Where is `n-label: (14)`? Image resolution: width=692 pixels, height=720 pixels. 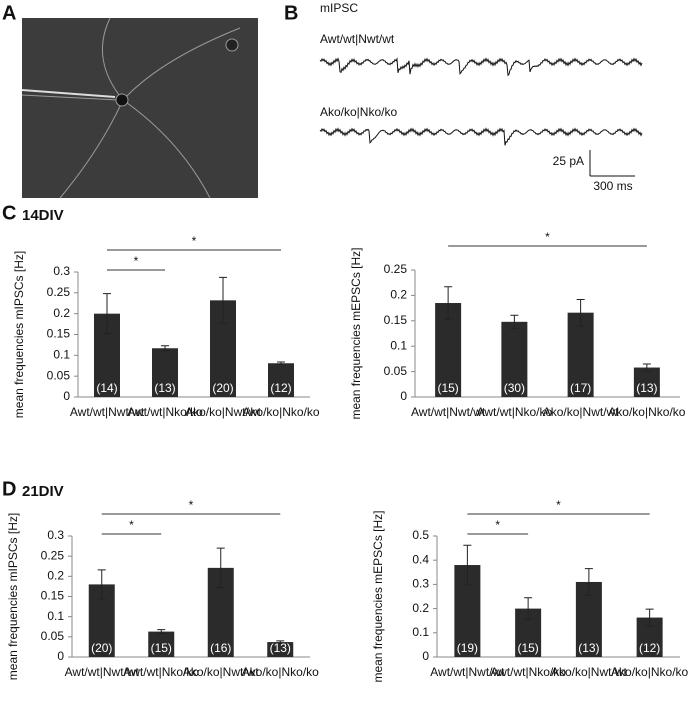 n-label: (14) is located at coordinates (106, 388).